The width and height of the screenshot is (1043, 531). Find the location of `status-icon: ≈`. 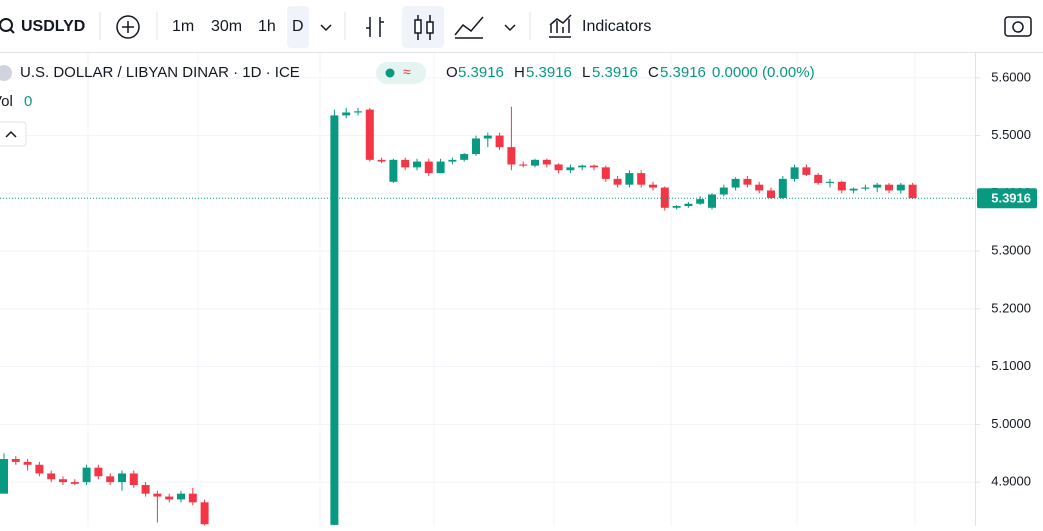

status-icon: ≈ is located at coordinates (407, 72).